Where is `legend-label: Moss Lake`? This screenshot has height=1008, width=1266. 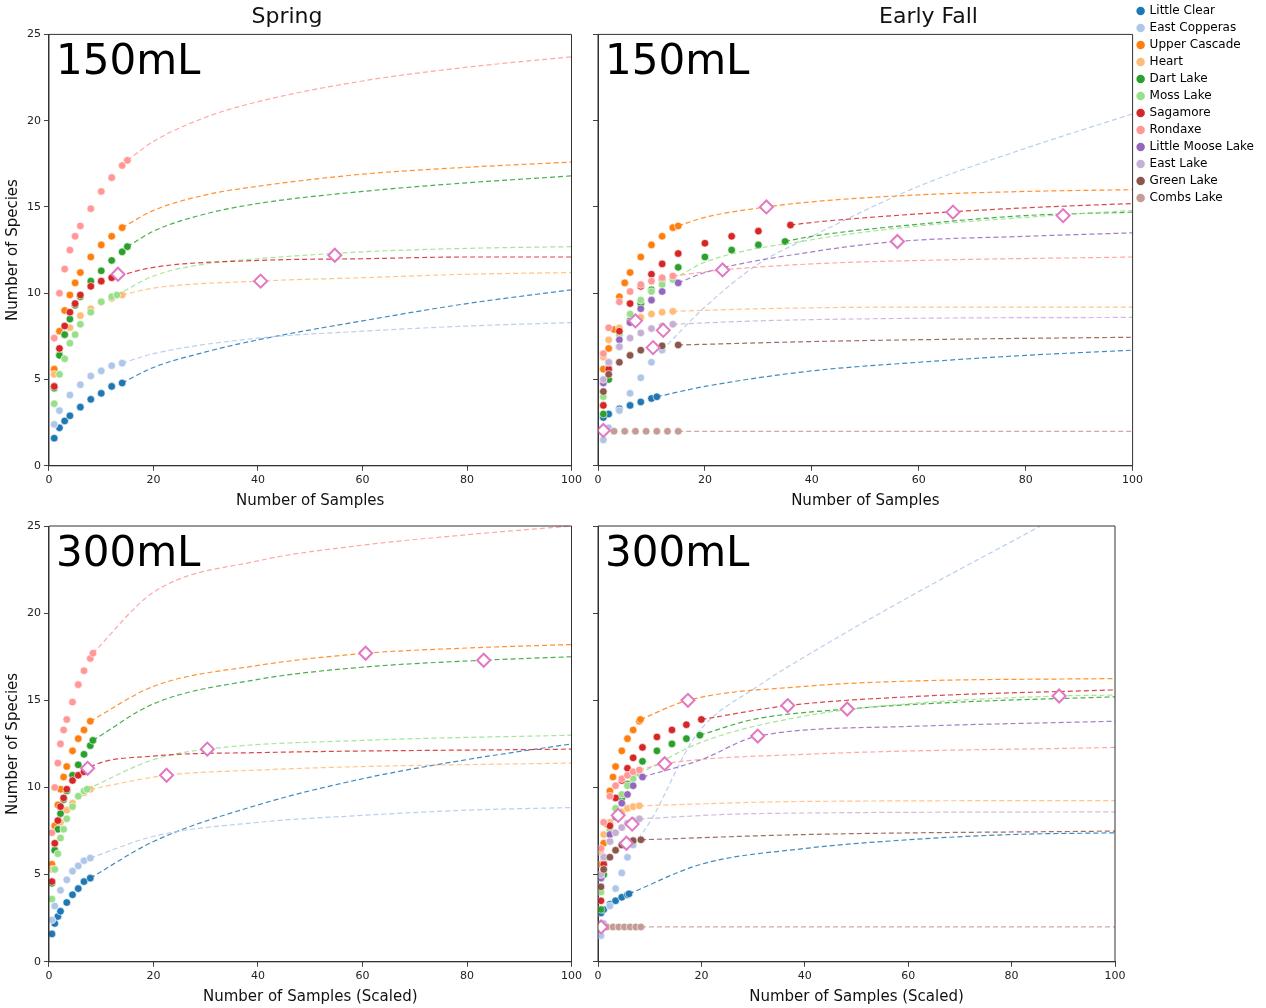
legend-label: Moss Lake is located at coordinates (1180, 95).